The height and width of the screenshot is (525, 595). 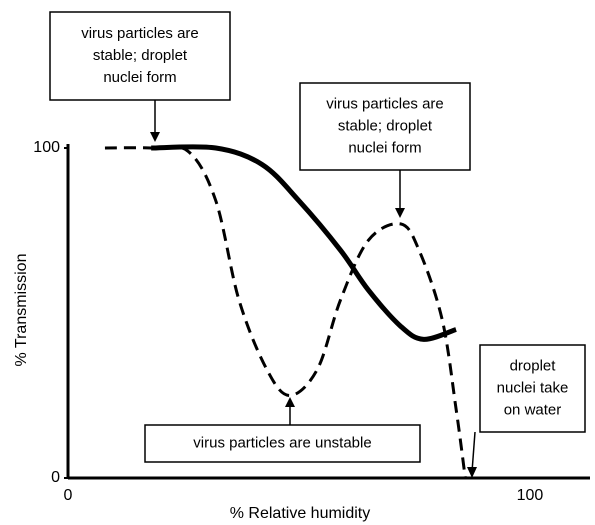 I want to click on annotation-text: nuclei take, so click(x=533, y=387).